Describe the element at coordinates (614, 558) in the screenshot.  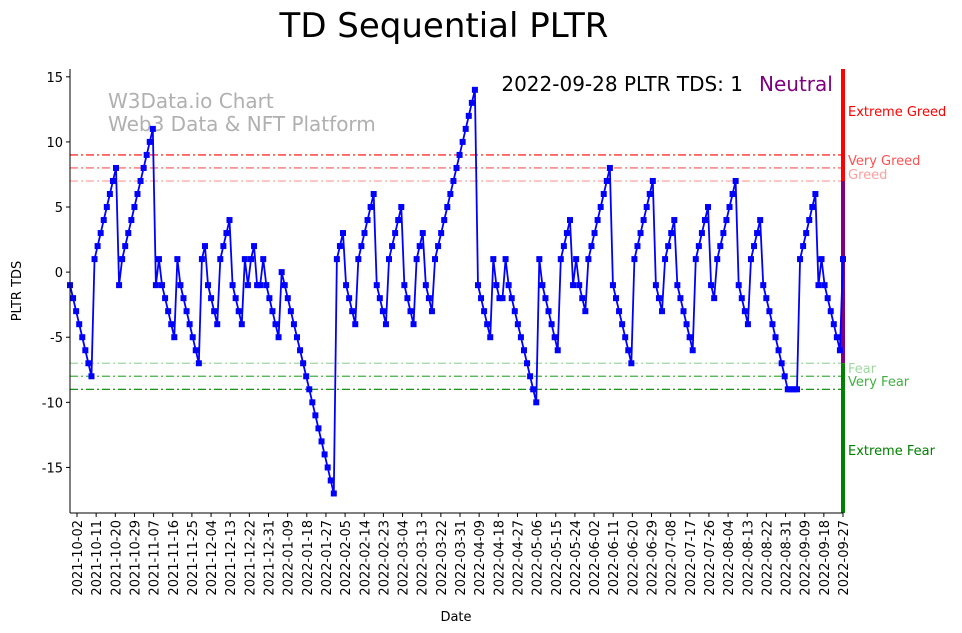
I see `x-tick-label: 2022-06-11` at that location.